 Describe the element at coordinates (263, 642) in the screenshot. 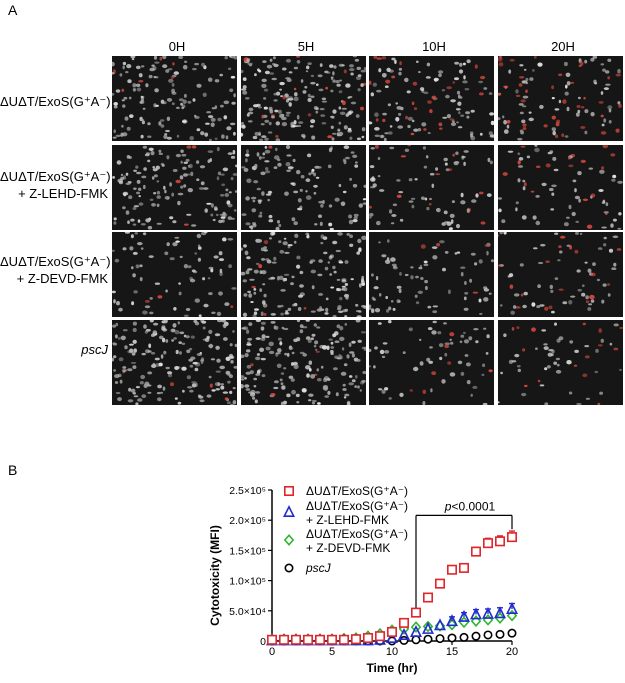

I see `y-tick-label: 0` at that location.